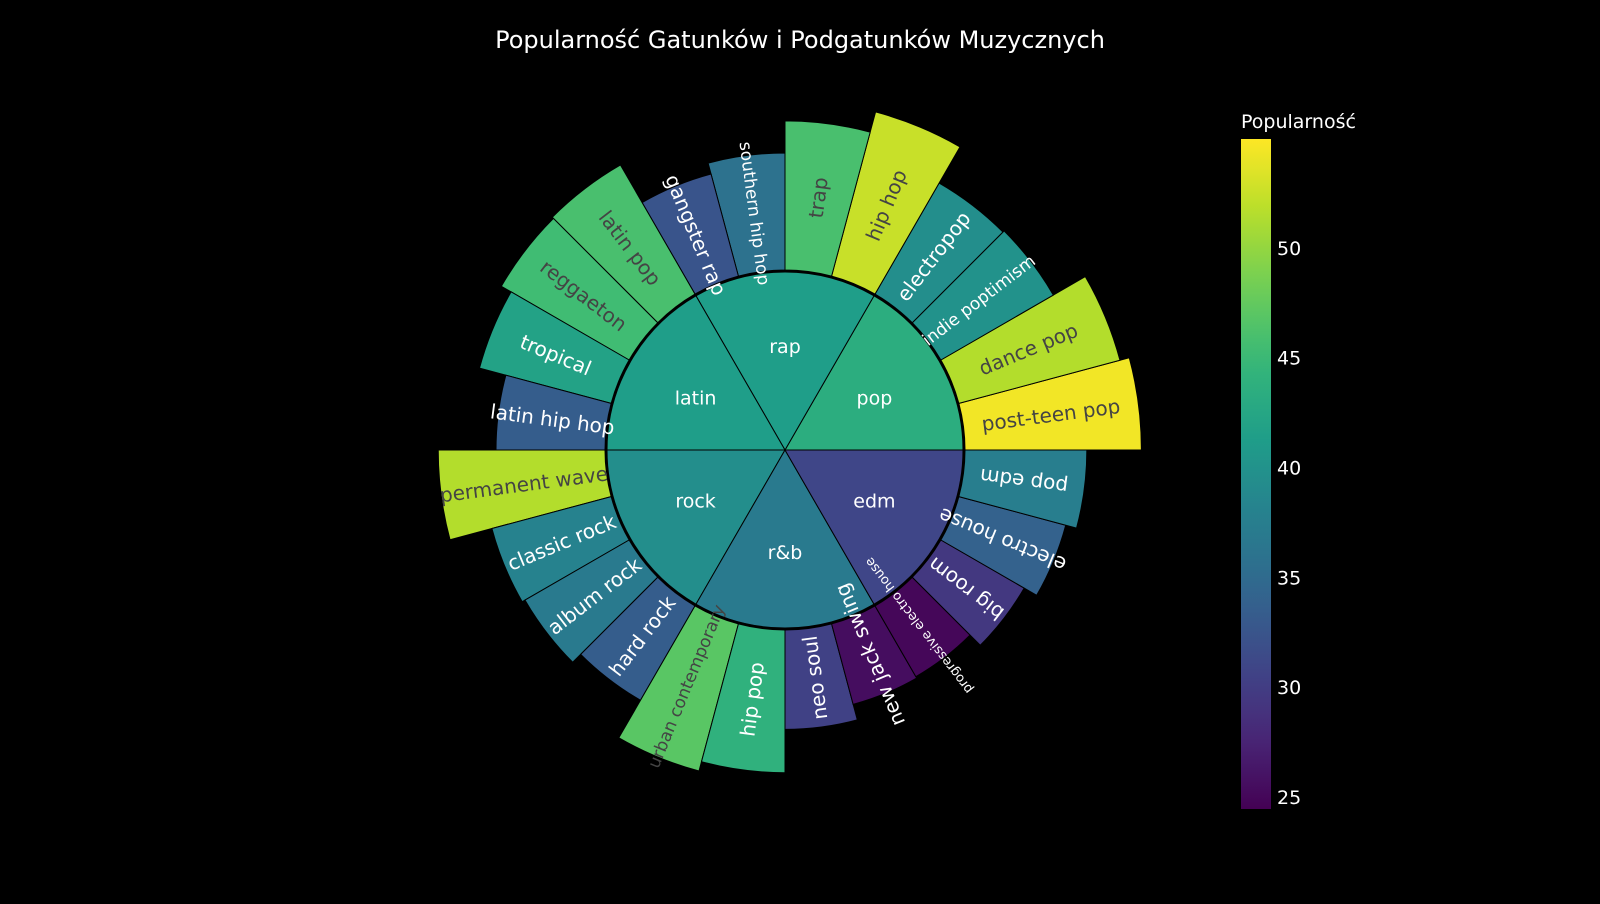  Describe the element at coordinates (696, 398) in the screenshot. I see `sector-label-latin: latin` at that location.